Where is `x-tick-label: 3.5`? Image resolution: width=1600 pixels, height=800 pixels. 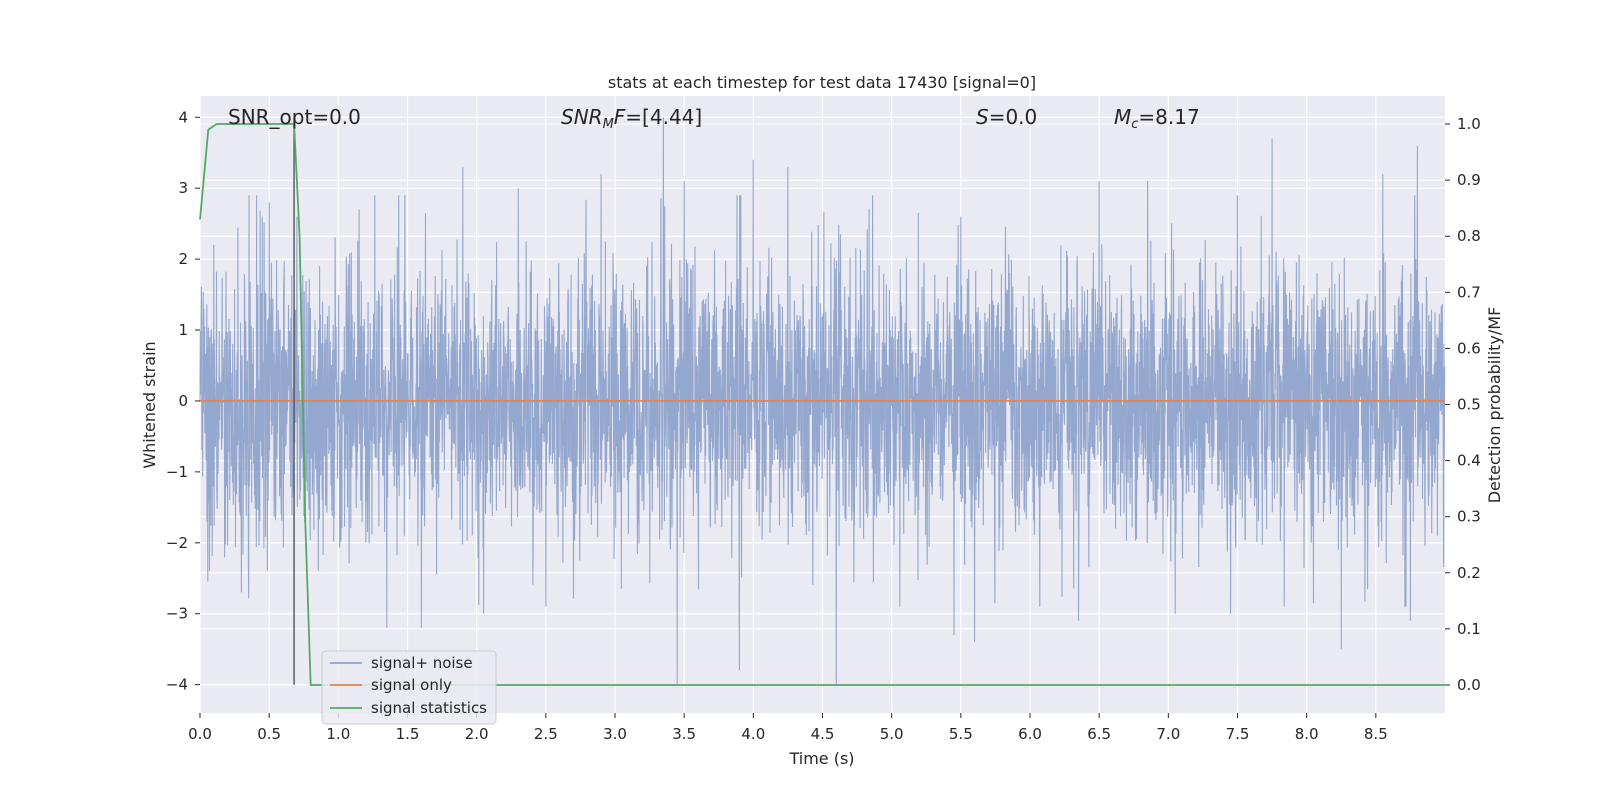
x-tick-label: 3.5 is located at coordinates (684, 734).